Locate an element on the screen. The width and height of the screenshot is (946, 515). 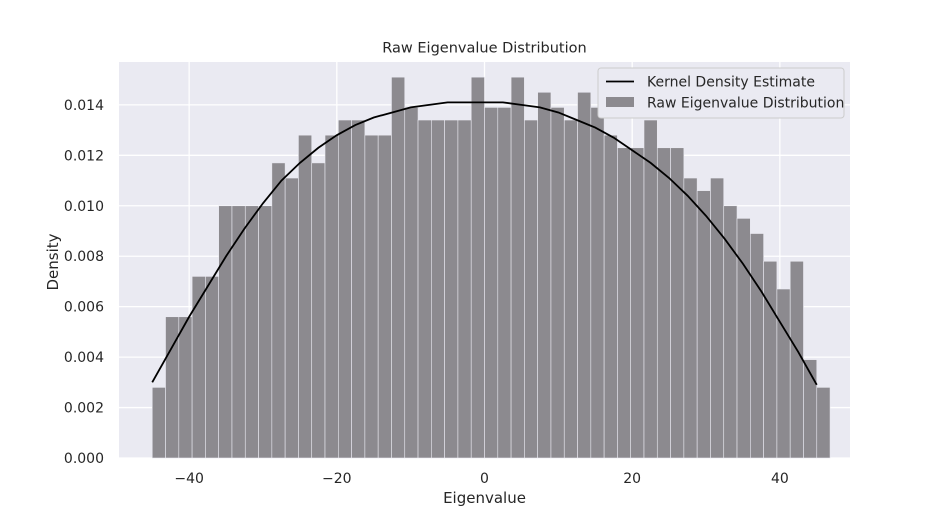
y-tick-label: 0.006 is located at coordinates (84, 308).